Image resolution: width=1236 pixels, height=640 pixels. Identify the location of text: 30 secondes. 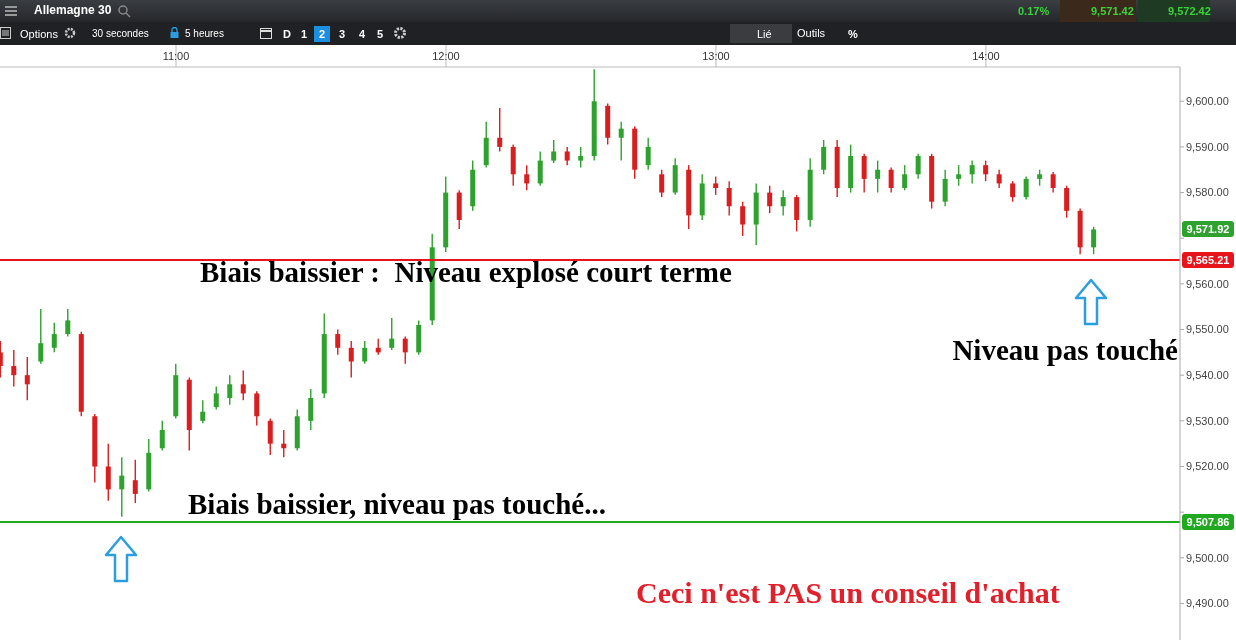
(120, 33).